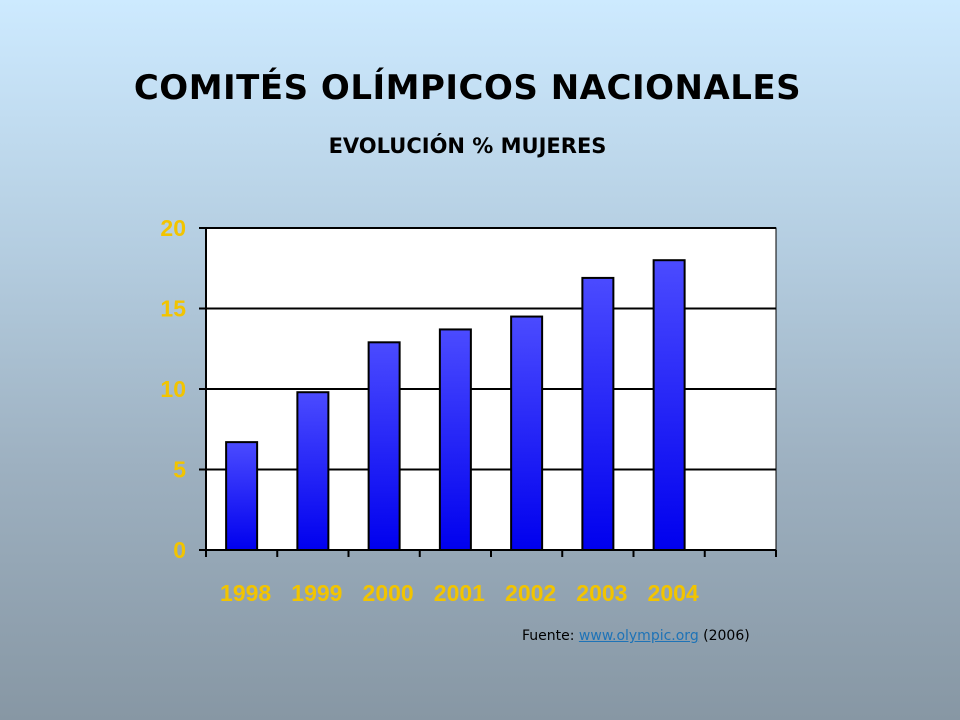 The height and width of the screenshot is (720, 960). What do you see at coordinates (173, 309) in the screenshot?
I see `y-tick-label: 15` at bounding box center [173, 309].